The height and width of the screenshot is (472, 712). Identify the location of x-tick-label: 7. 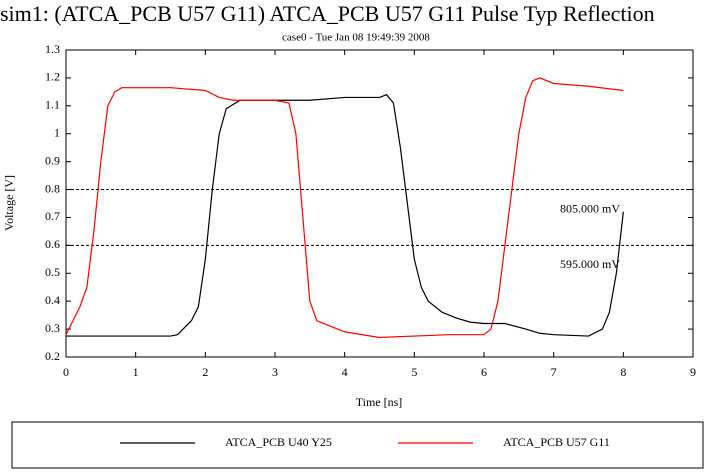
(554, 372).